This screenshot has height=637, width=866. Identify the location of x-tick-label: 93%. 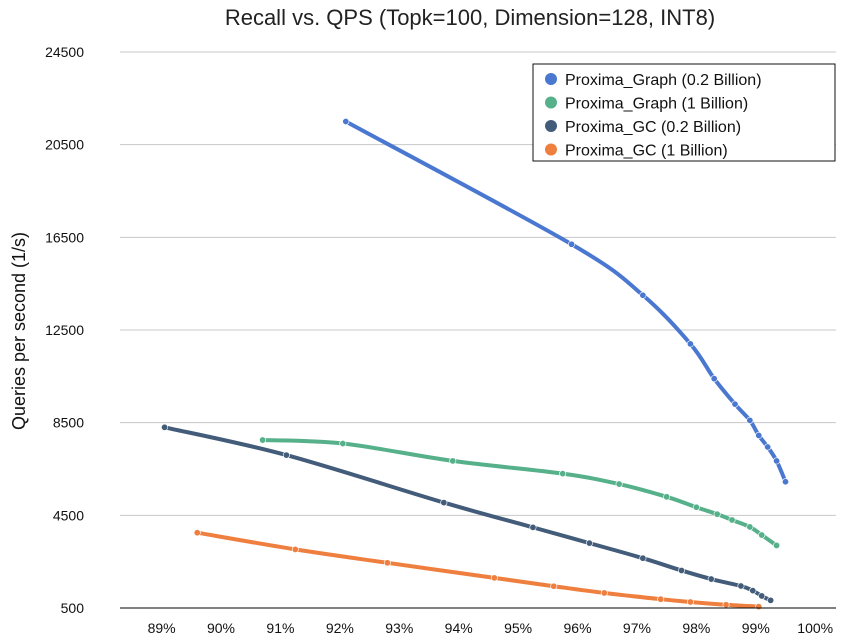
(399, 628).